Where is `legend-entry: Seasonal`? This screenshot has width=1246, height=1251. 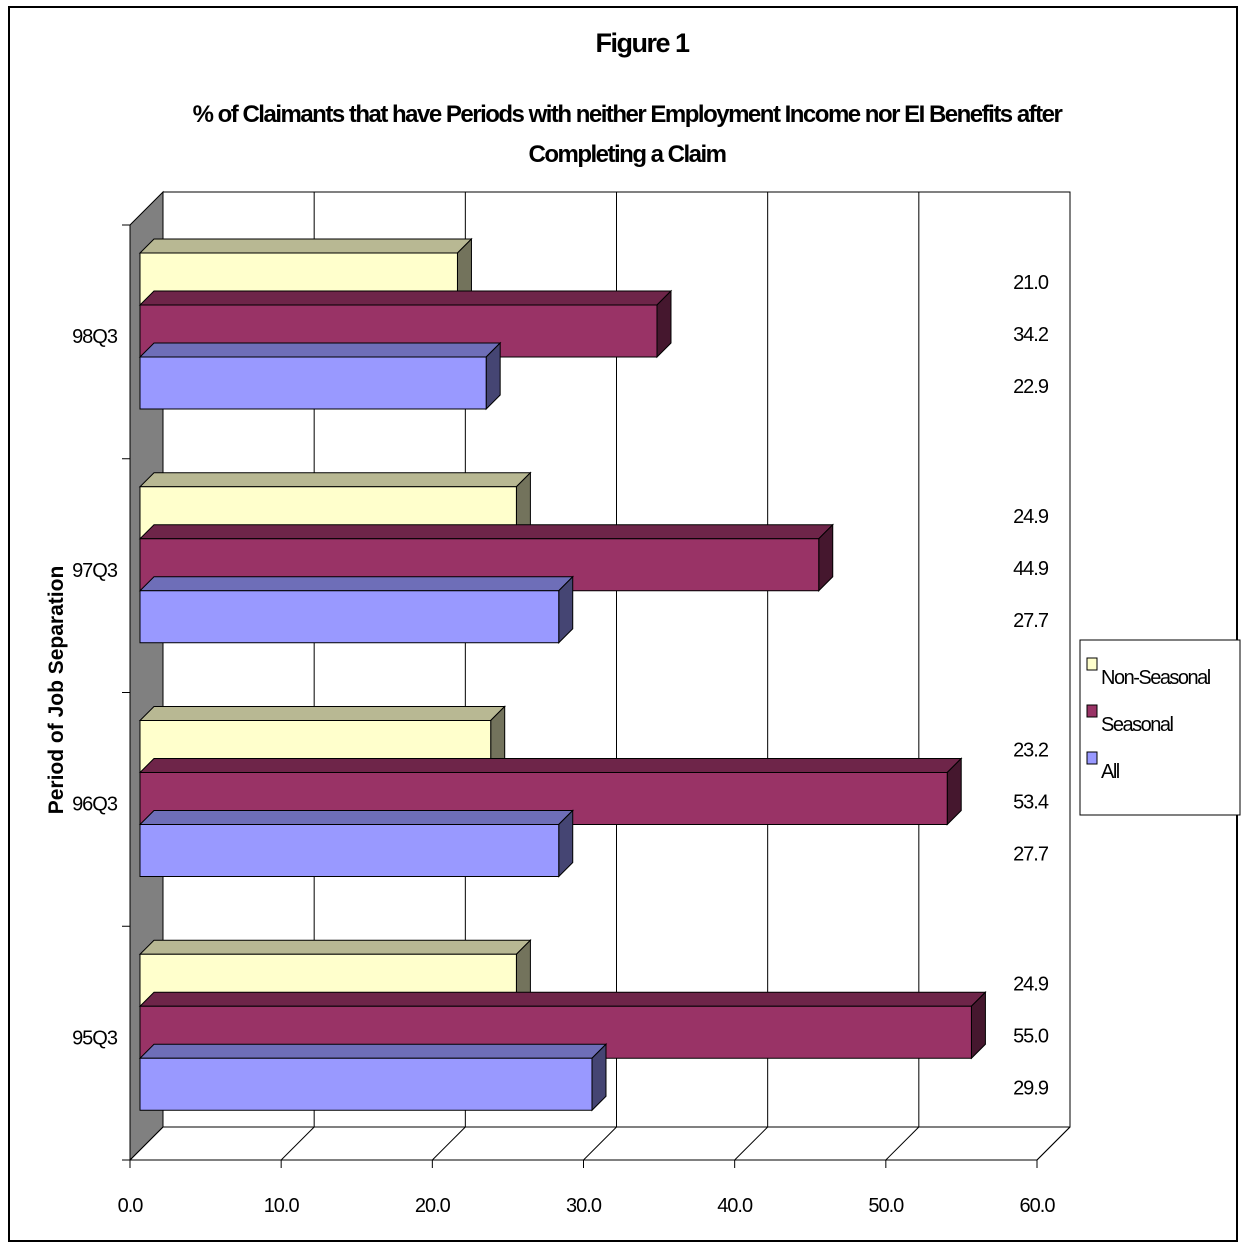 legend-entry: Seasonal is located at coordinates (1137, 725).